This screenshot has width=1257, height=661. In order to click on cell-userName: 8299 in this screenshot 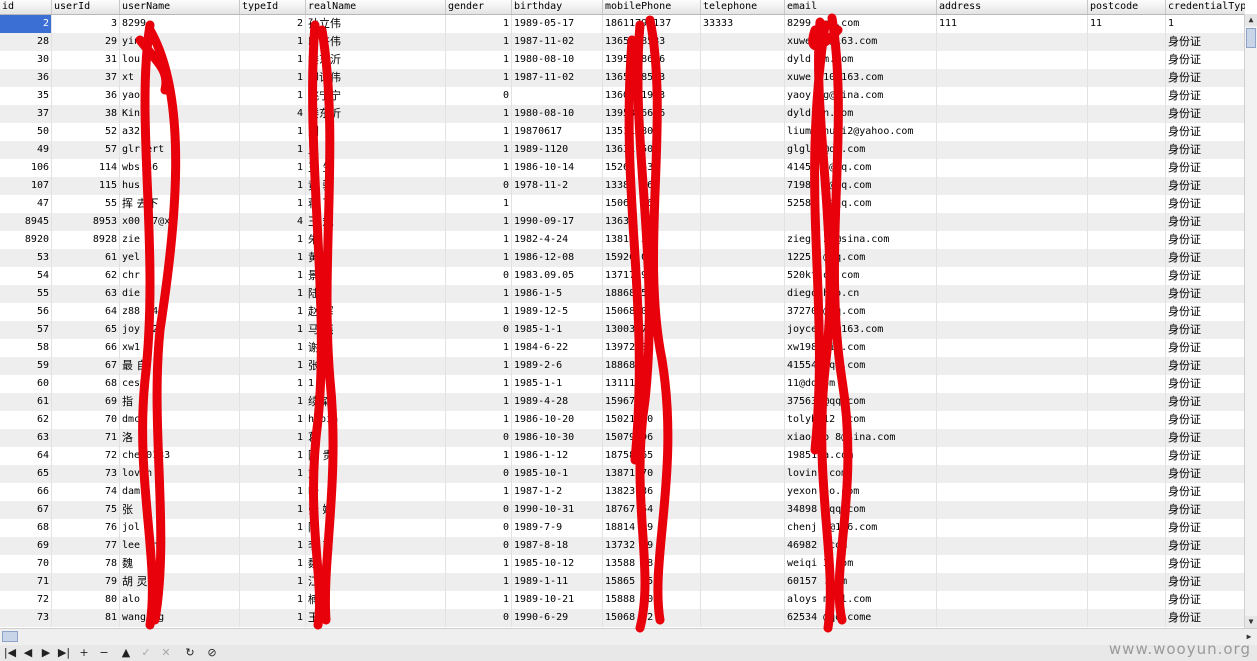, I will do `click(180, 24)`.